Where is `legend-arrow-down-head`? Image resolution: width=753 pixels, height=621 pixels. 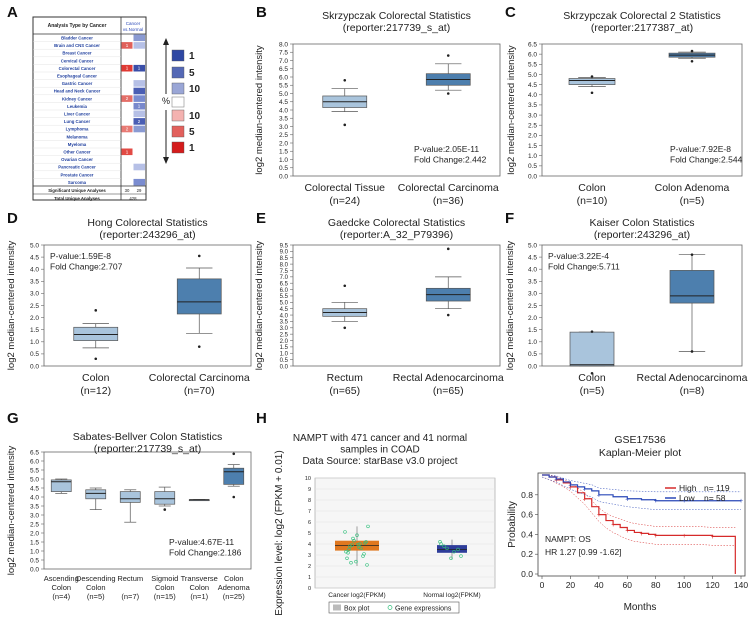 legend-arrow-down-head is located at coordinates (166, 160).